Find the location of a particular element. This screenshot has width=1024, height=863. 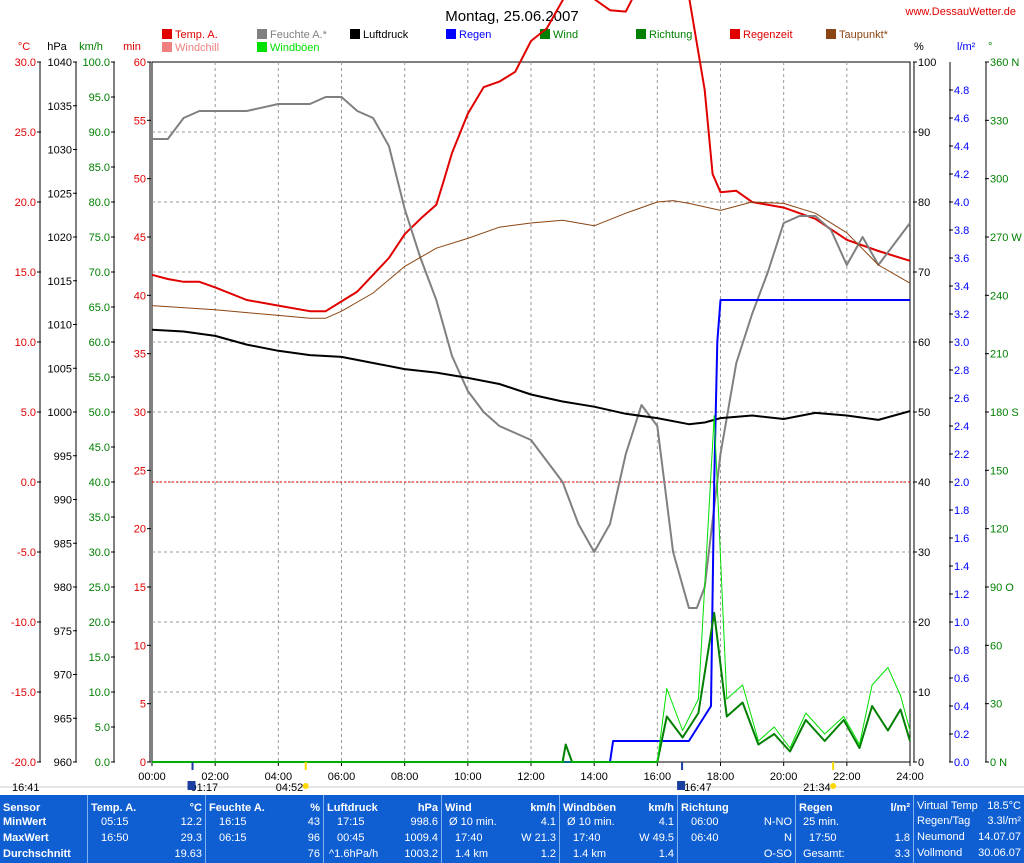

stats-temp-title: Temp. A. is located at coordinates (114, 808).